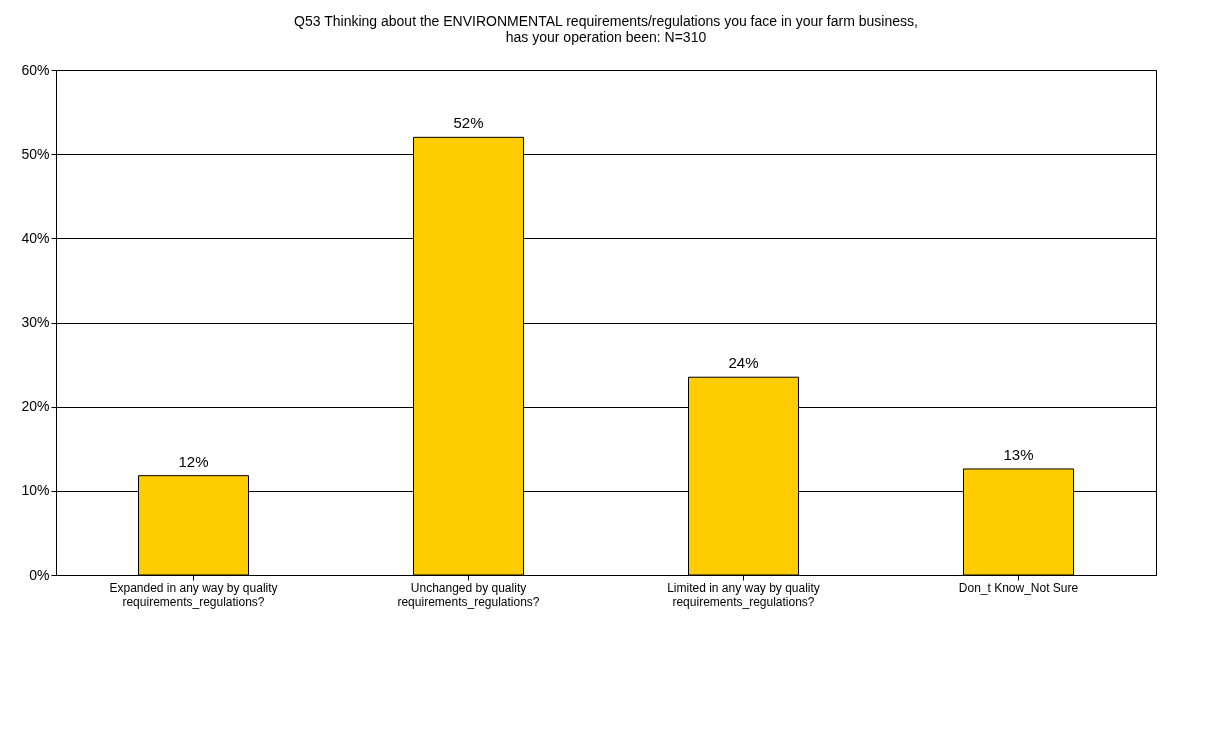 The image size is (1228, 753). I want to click on x-tick-label: Unchanged by quality requirements_regulations?, so click(468, 594).